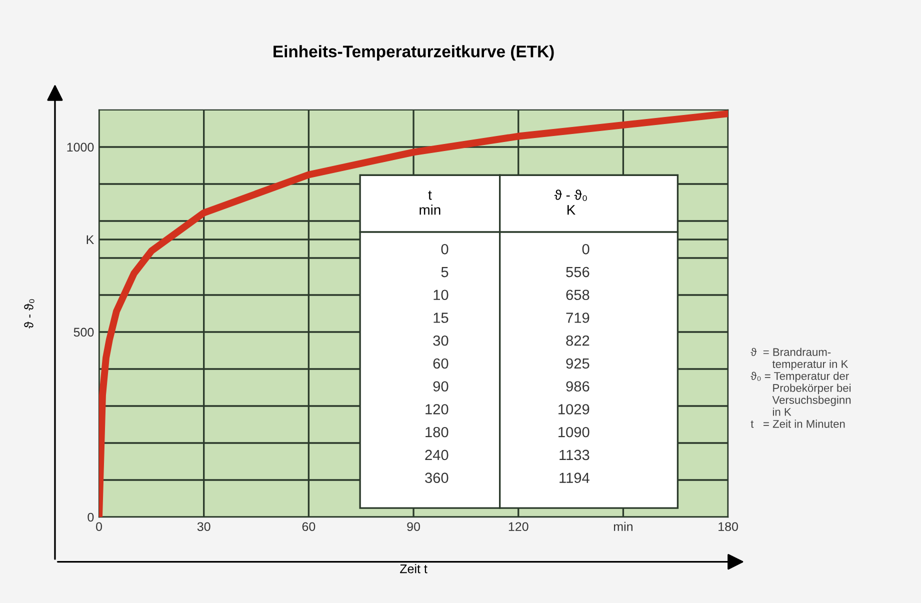 This screenshot has width=921, height=603. I want to click on text: ϑ = Brandraum- temperatur in K ϑ₀ = Temperatur der Probekörper bei Versuchsbeginn in K t = Zeit in Minuten, so click(800, 388).